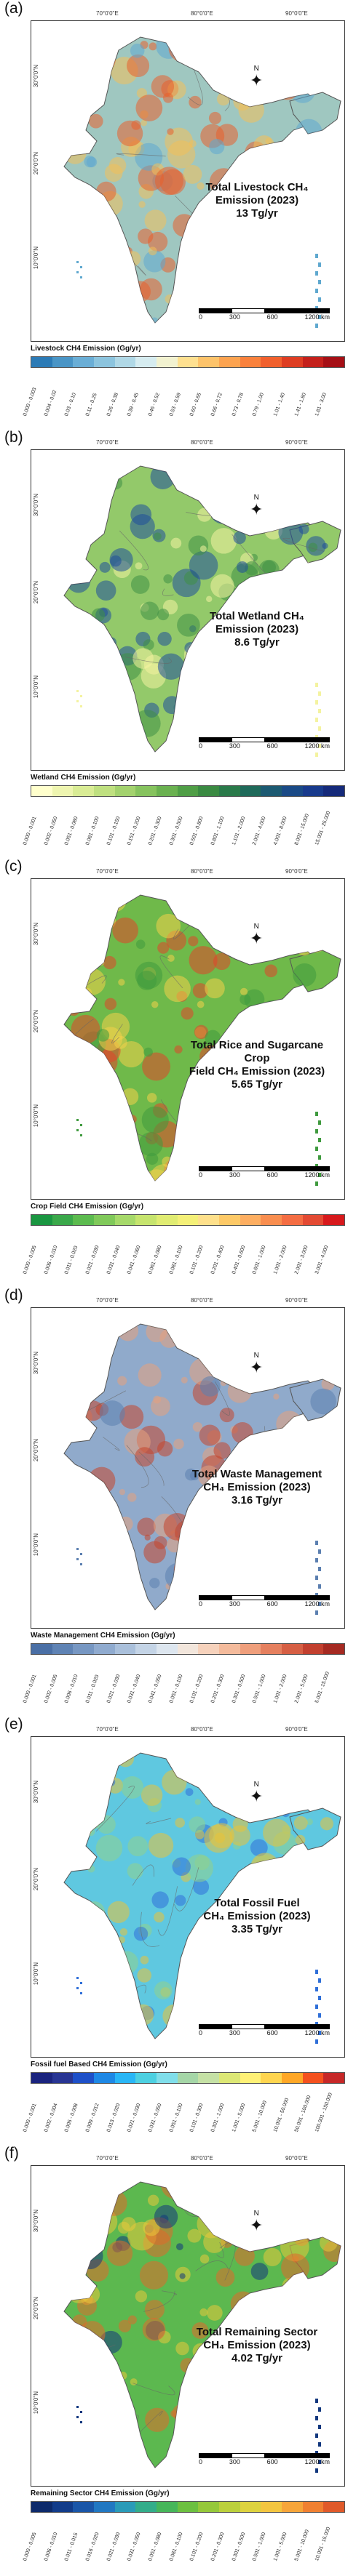  I want to click on north-label: N, so click(256, 2214).